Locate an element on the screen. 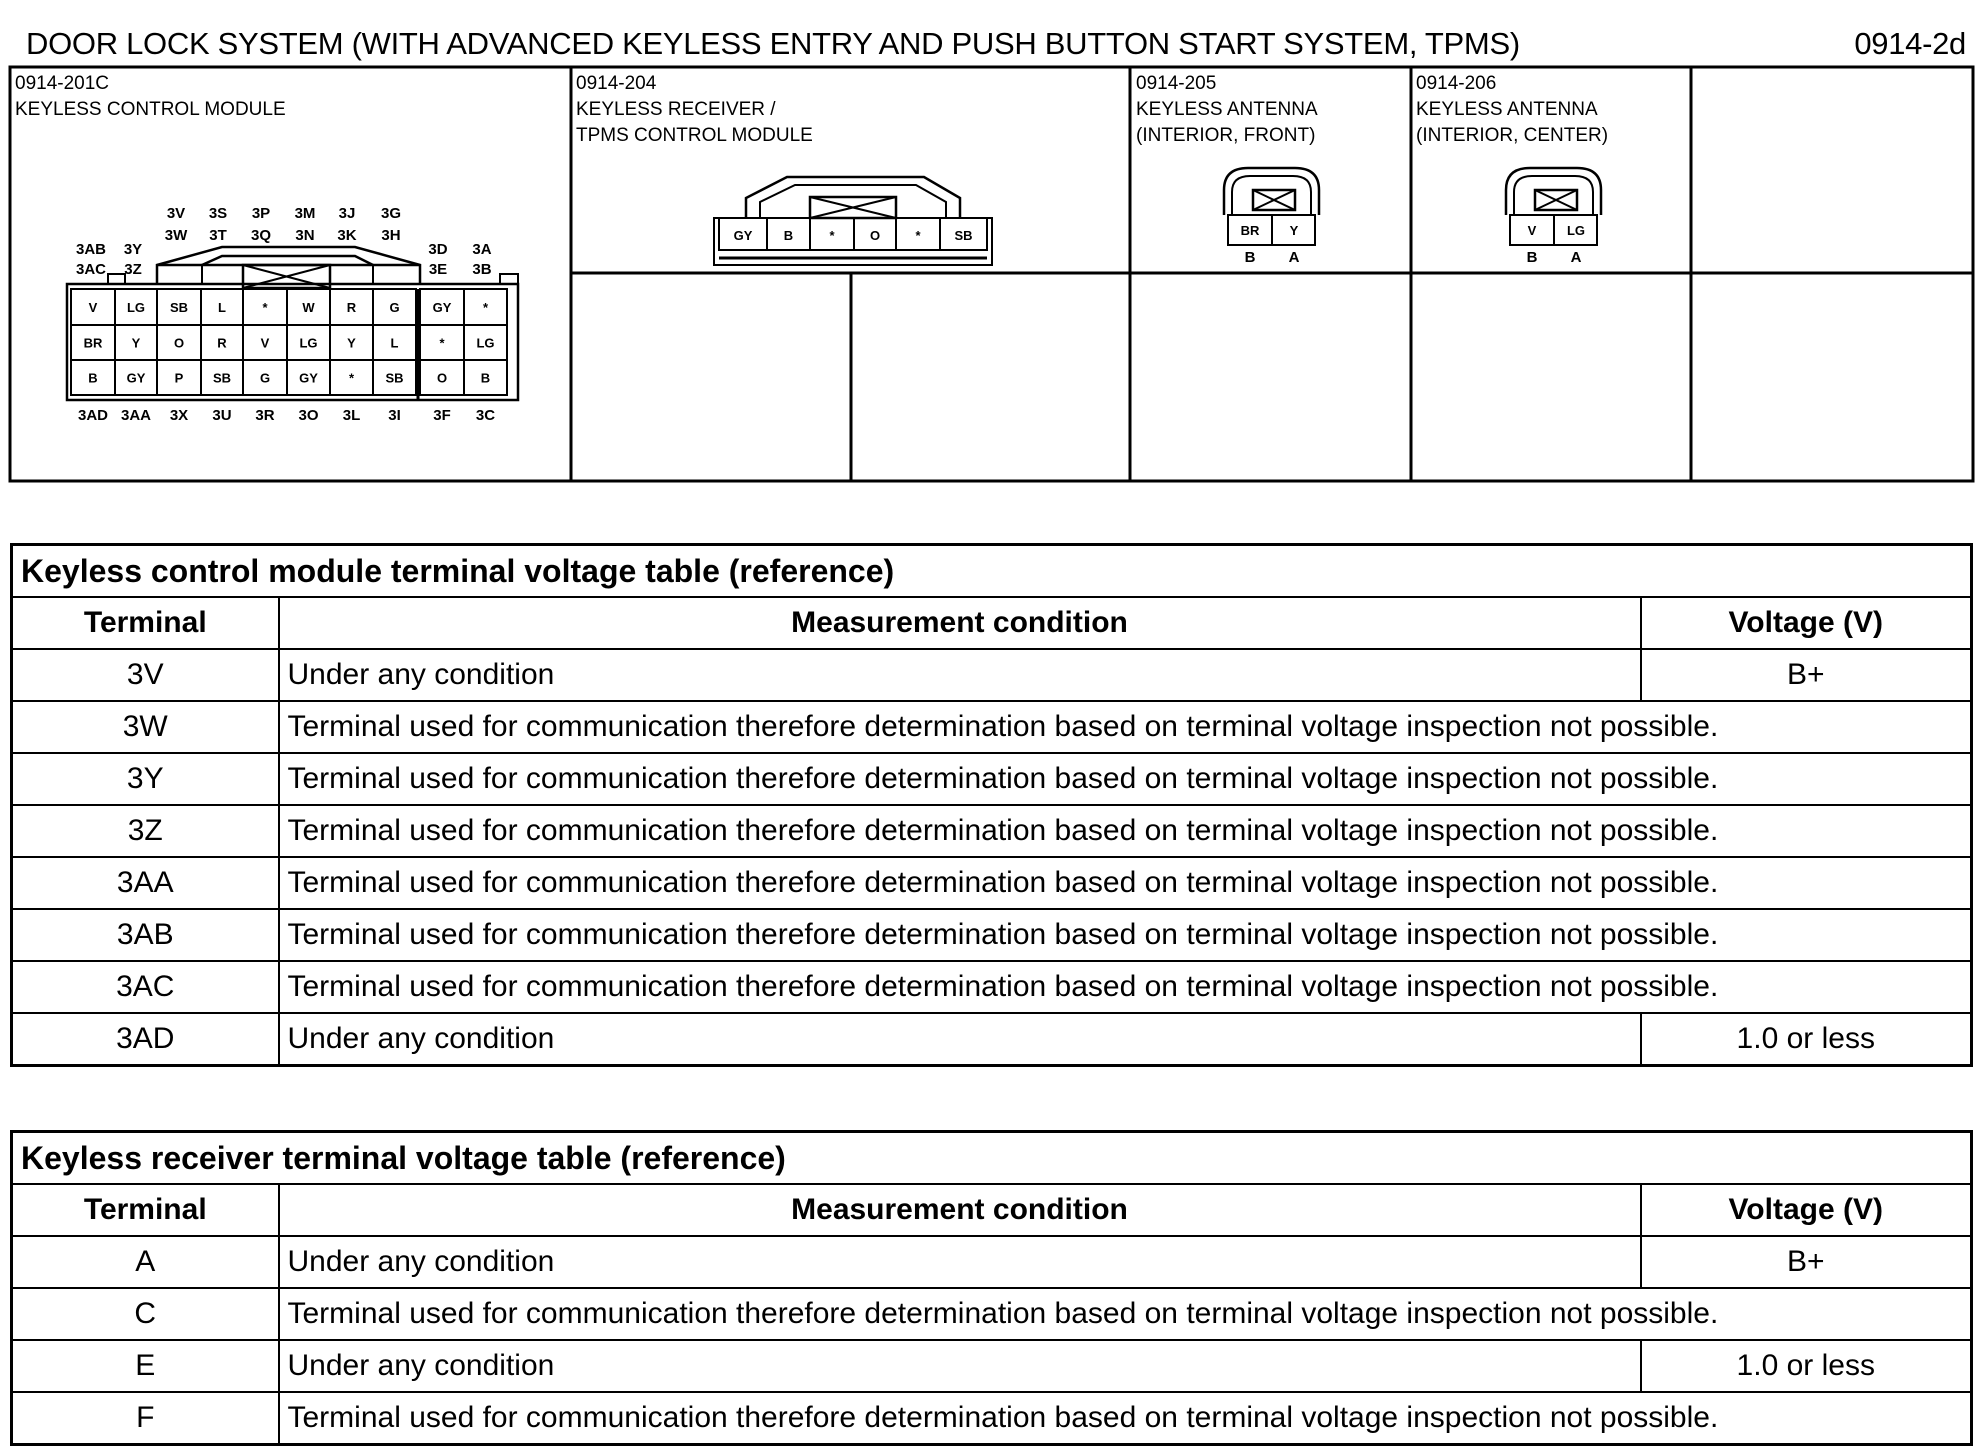  terminal-label: 3H is located at coordinates (390, 235).